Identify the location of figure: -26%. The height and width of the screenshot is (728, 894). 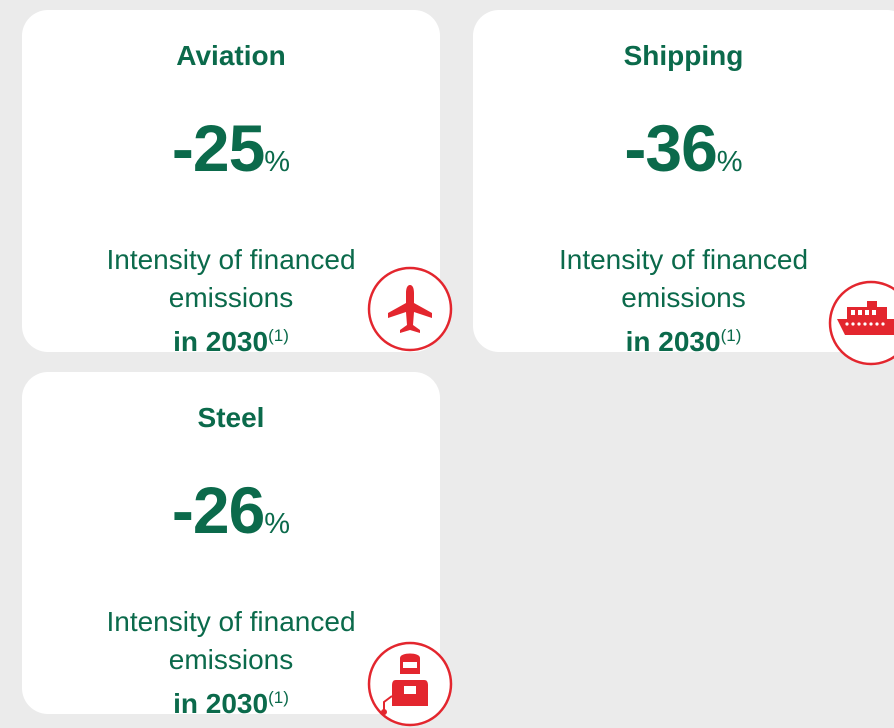
(231, 510).